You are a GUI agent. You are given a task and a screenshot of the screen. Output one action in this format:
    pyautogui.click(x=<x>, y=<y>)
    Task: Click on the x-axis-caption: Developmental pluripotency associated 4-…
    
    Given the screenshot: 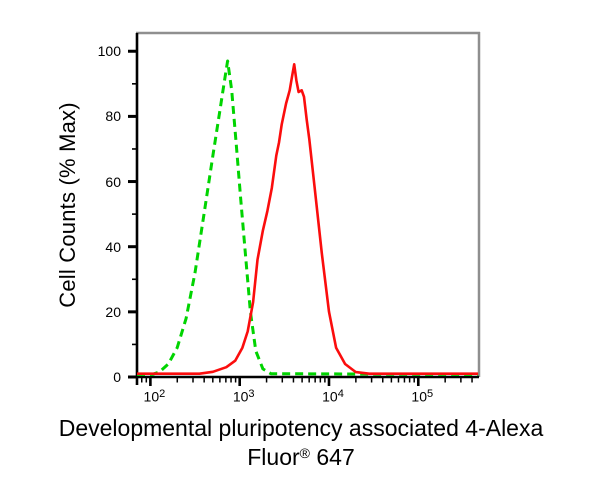 What is the action you would take?
    pyautogui.click(x=301, y=444)
    